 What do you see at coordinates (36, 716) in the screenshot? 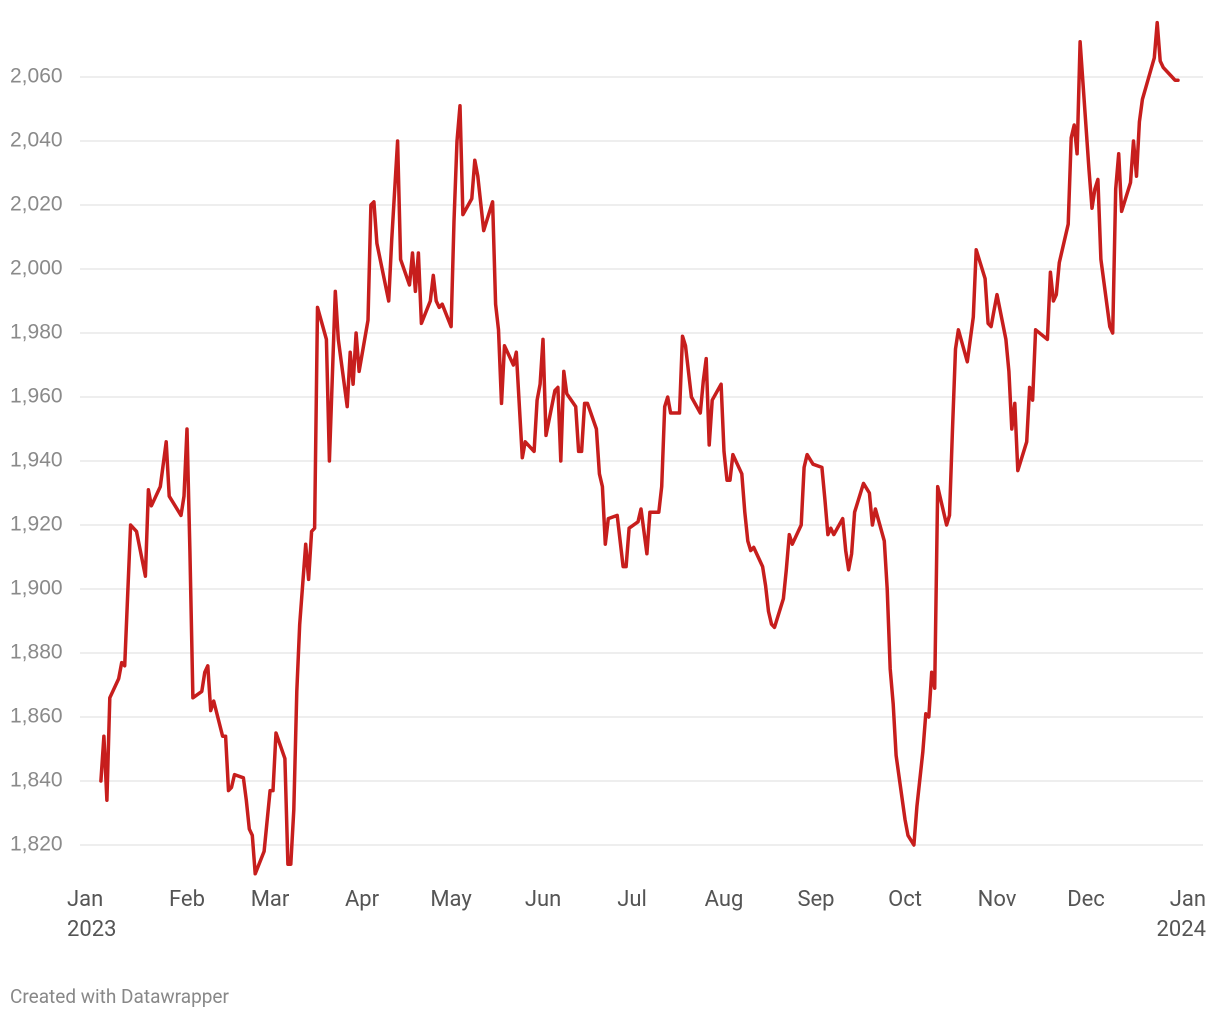
I see `y-tick-label: 1,860` at bounding box center [36, 716].